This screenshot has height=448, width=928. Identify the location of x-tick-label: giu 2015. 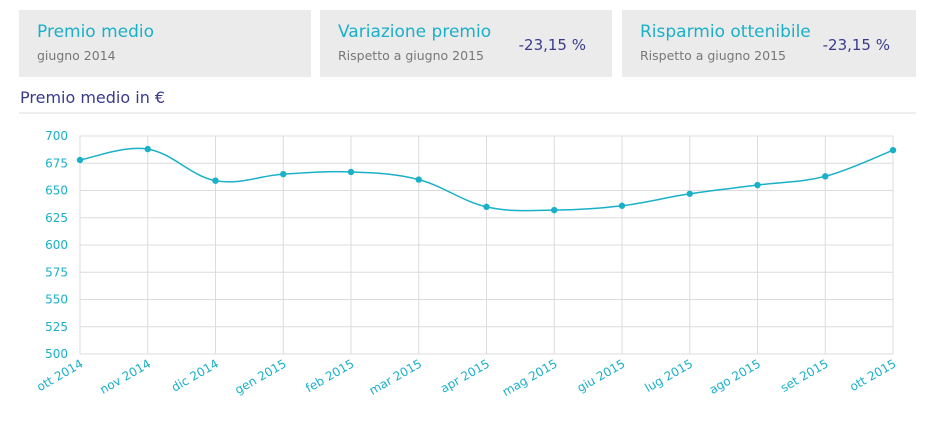
(601, 375).